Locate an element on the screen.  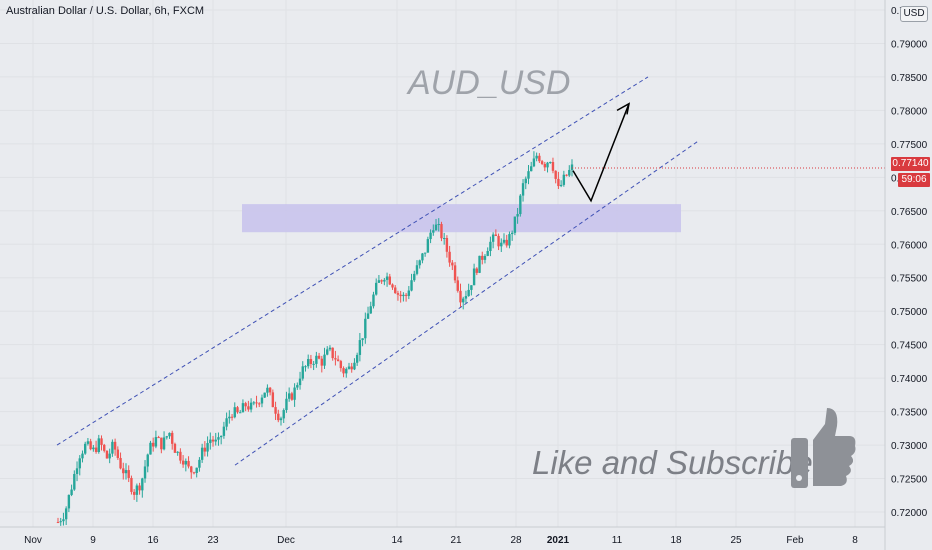
symbol-watermark: AUD_USD is located at coordinates (489, 83).